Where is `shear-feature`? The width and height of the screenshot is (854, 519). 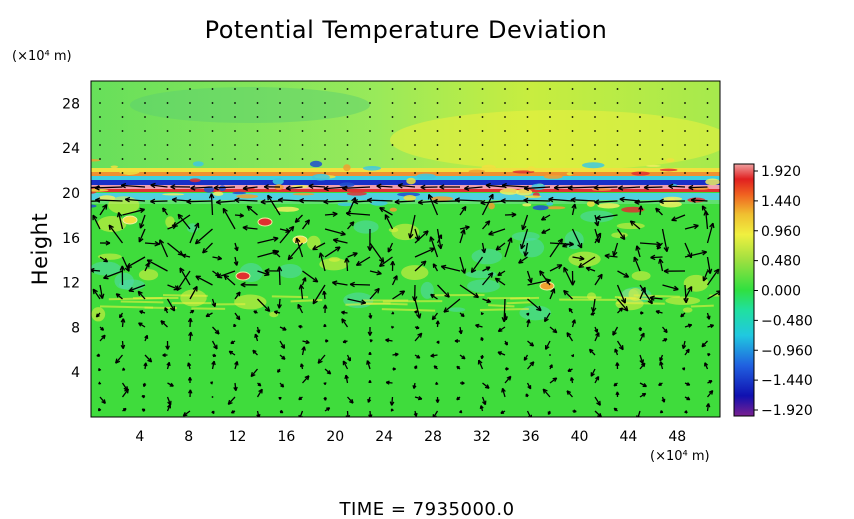 shear-feature is located at coordinates (368, 304).